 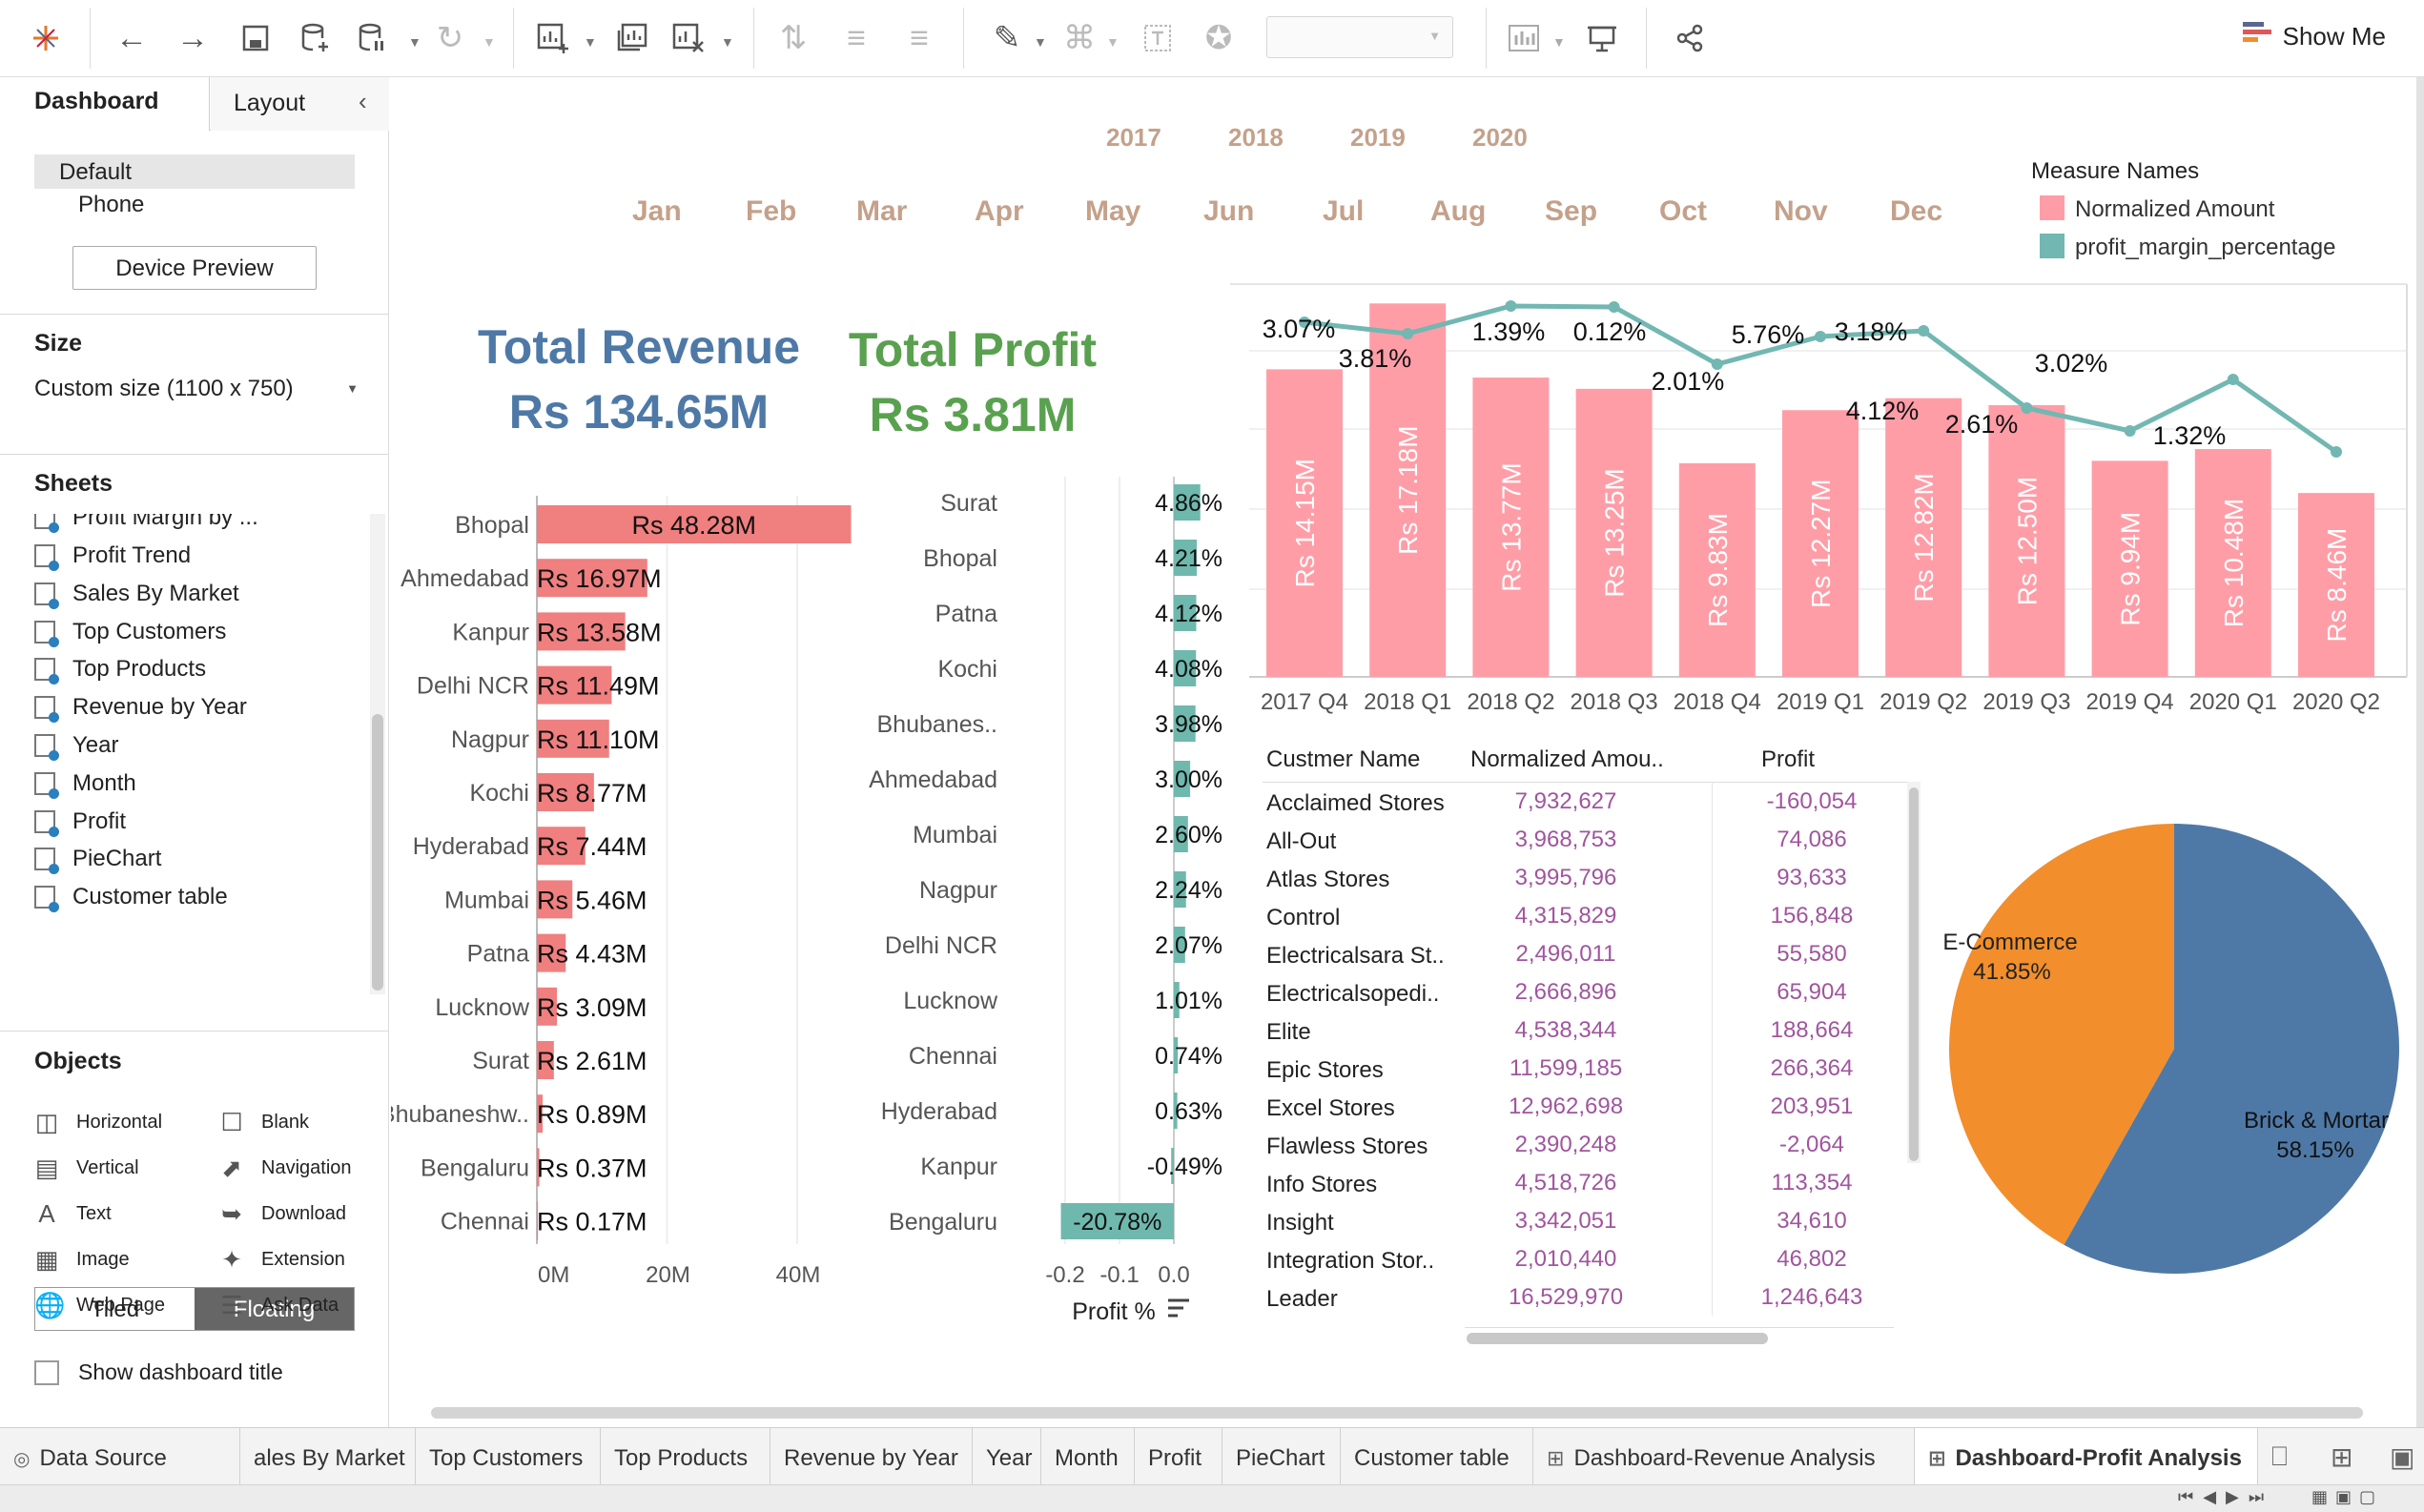 I want to click on month-filter-item: Mar, so click(x=882, y=211).